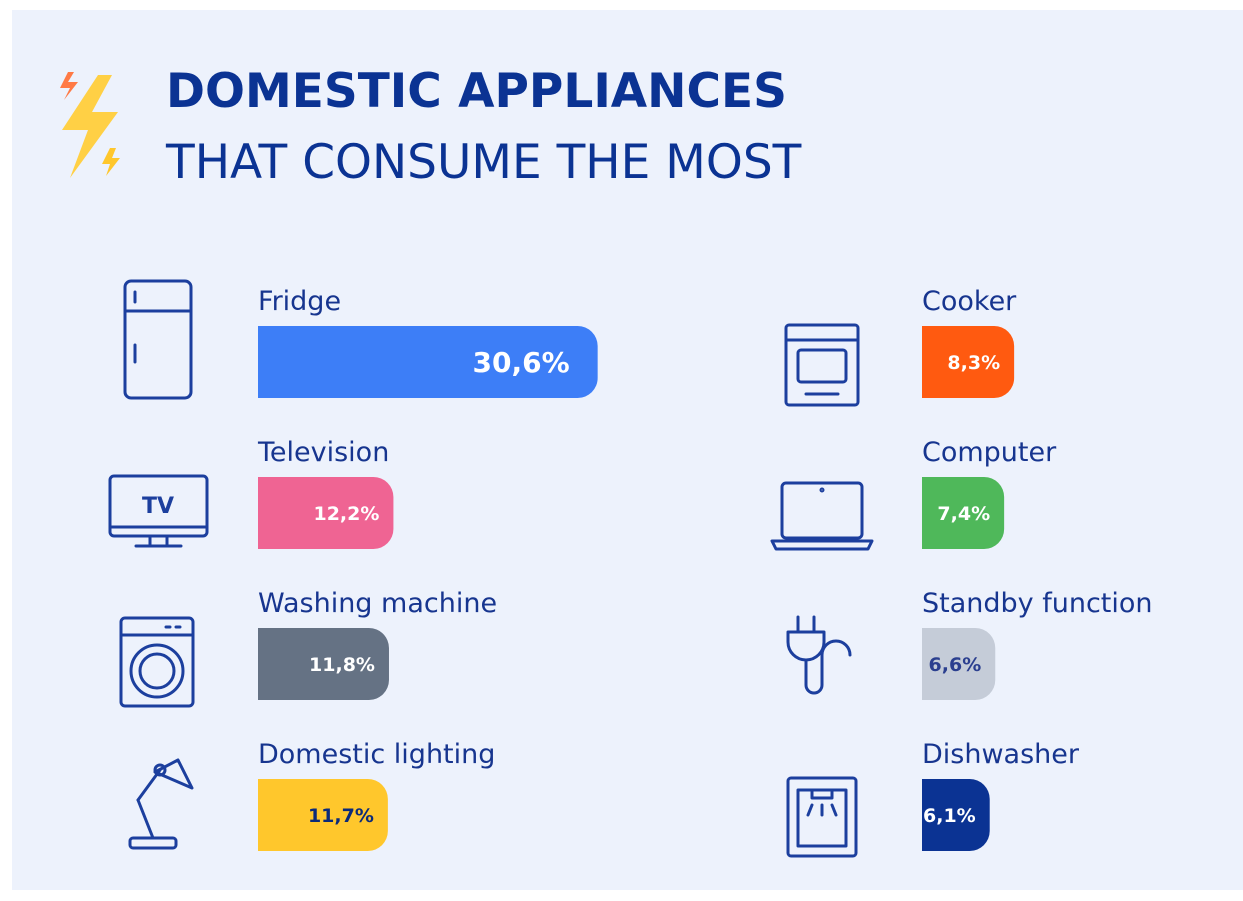 This screenshot has height=901, width=1243. I want to click on value-label: 30,6%, so click(521, 362).